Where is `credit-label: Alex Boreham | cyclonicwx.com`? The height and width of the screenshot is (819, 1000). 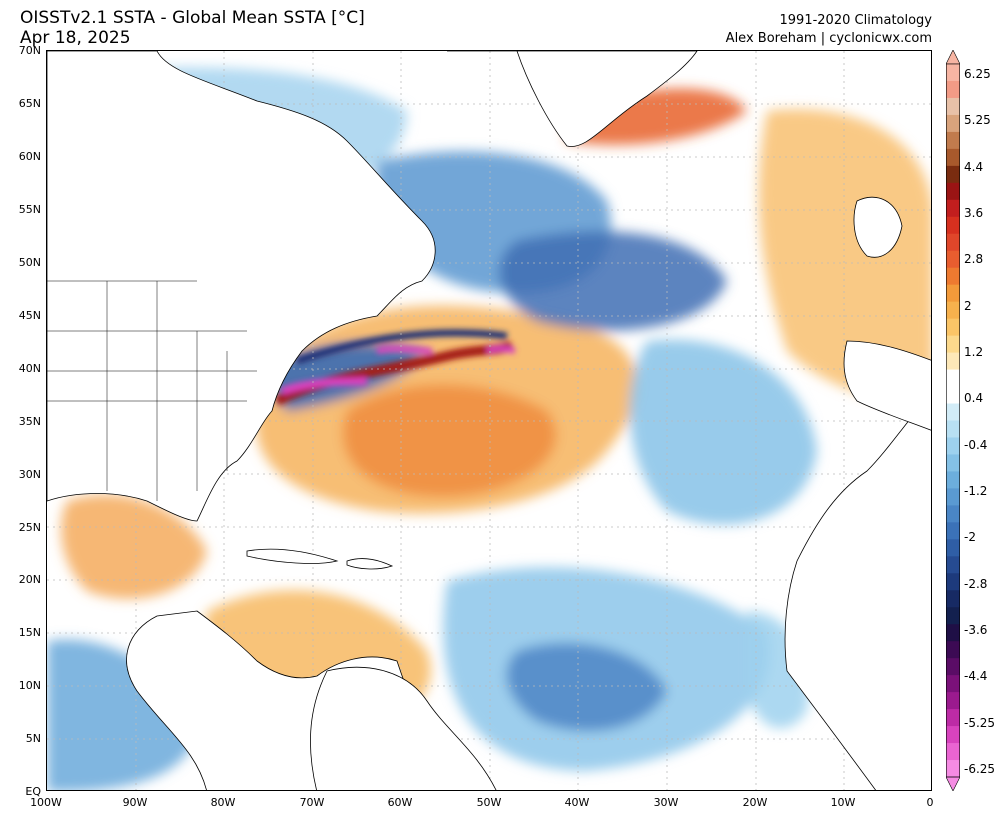 credit-label: Alex Boreham | cyclonicwx.com is located at coordinates (828, 38).